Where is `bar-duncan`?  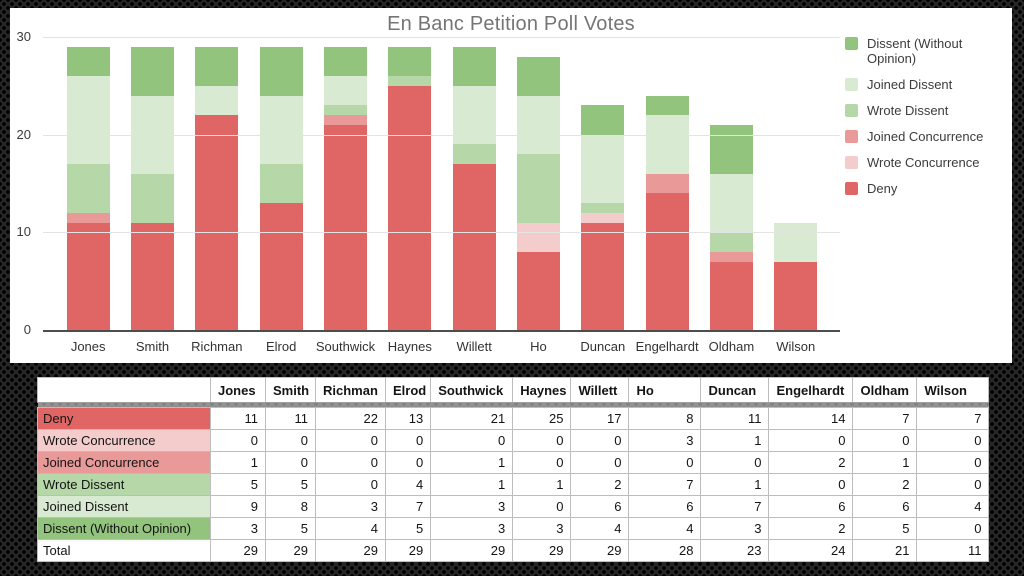
bar-duncan is located at coordinates (603, 217).